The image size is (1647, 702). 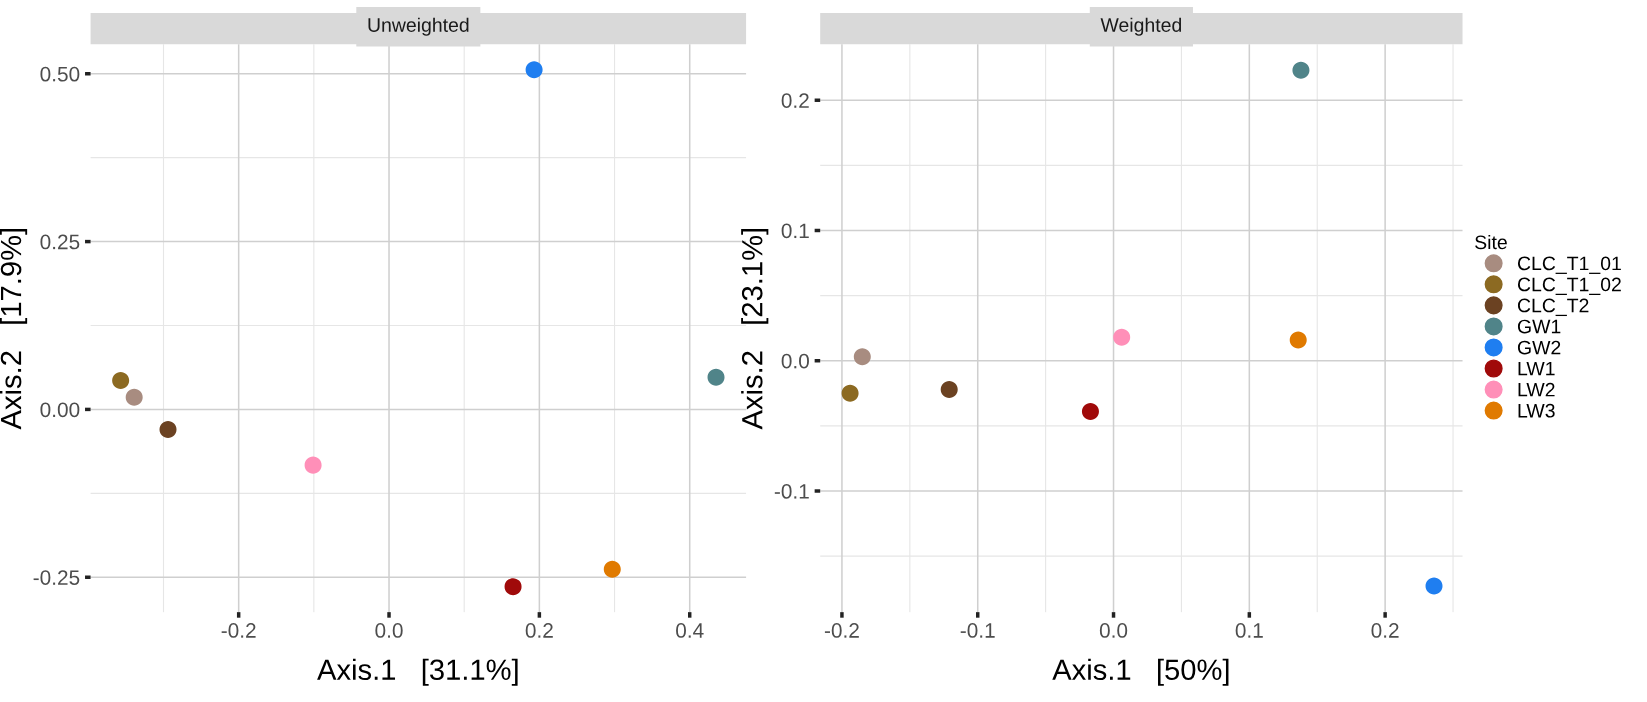 What do you see at coordinates (795, 231) in the screenshot?
I see `y-tick-label: 0.1` at bounding box center [795, 231].